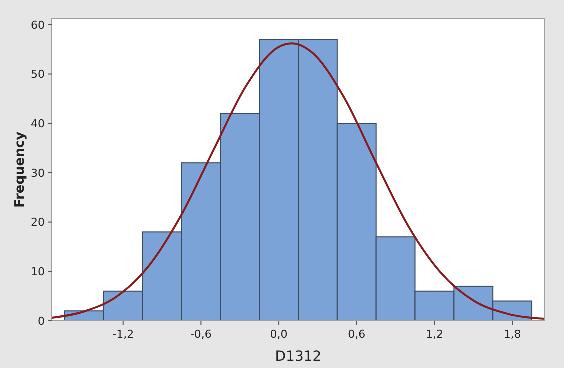 The height and width of the screenshot is (368, 564). Describe the element at coordinates (357, 334) in the screenshot. I see `x-tick-label: 0,6` at that location.